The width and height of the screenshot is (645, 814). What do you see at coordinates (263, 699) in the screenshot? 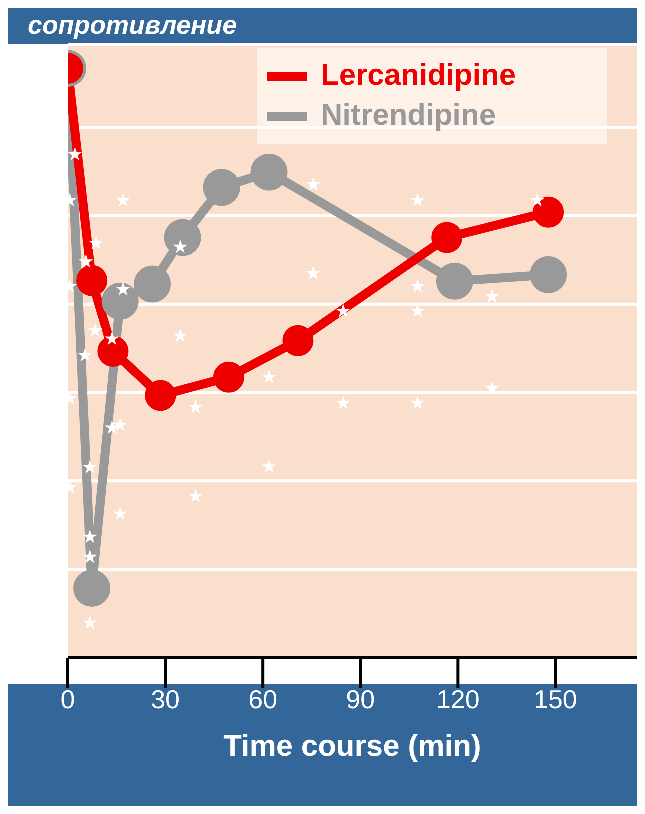
I see `x-tick-label: 60` at bounding box center [263, 699].